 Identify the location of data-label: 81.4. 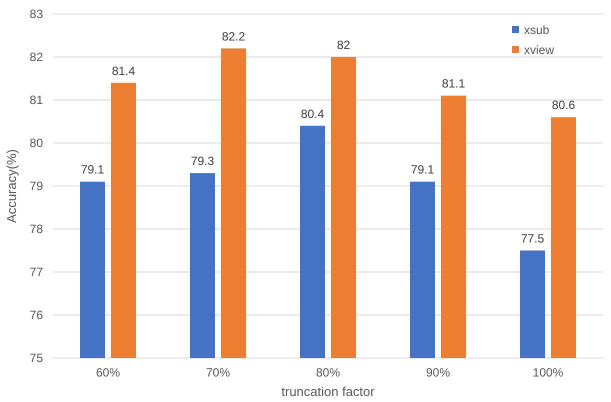
(124, 71).